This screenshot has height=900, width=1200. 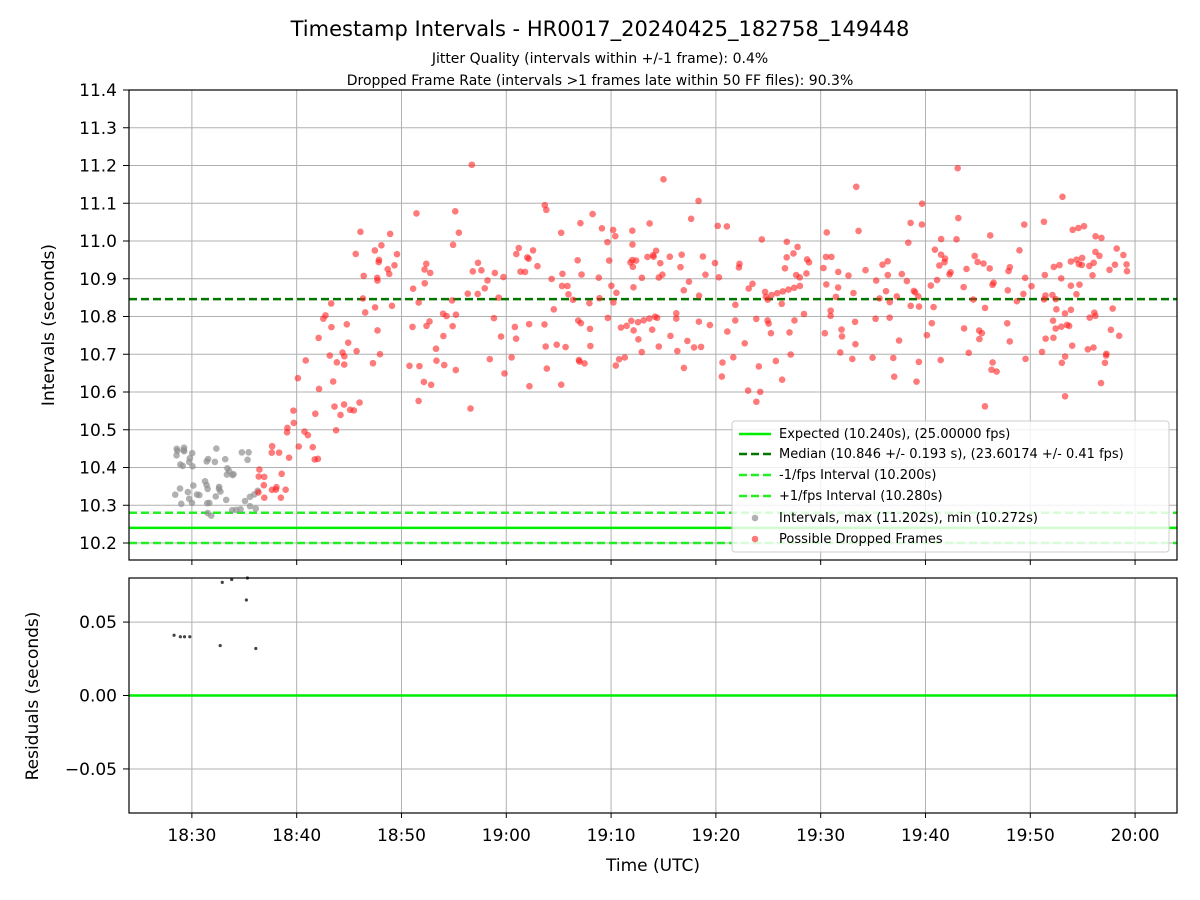 What do you see at coordinates (98, 242) in the screenshot?
I see `y-tick-label: 11.0` at bounding box center [98, 242].